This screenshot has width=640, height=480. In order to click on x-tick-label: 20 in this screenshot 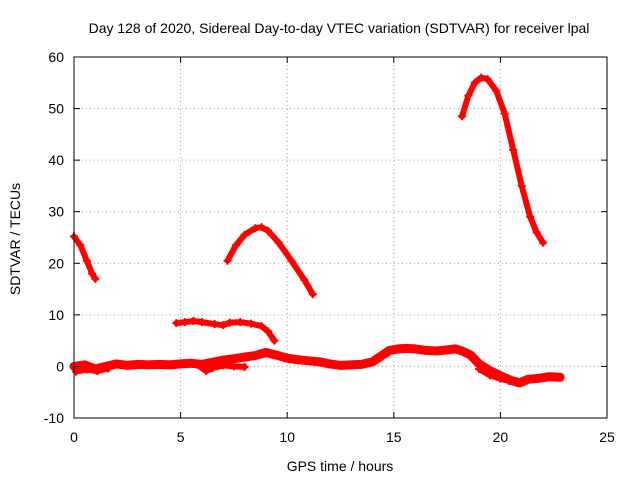, I will do `click(501, 437)`.